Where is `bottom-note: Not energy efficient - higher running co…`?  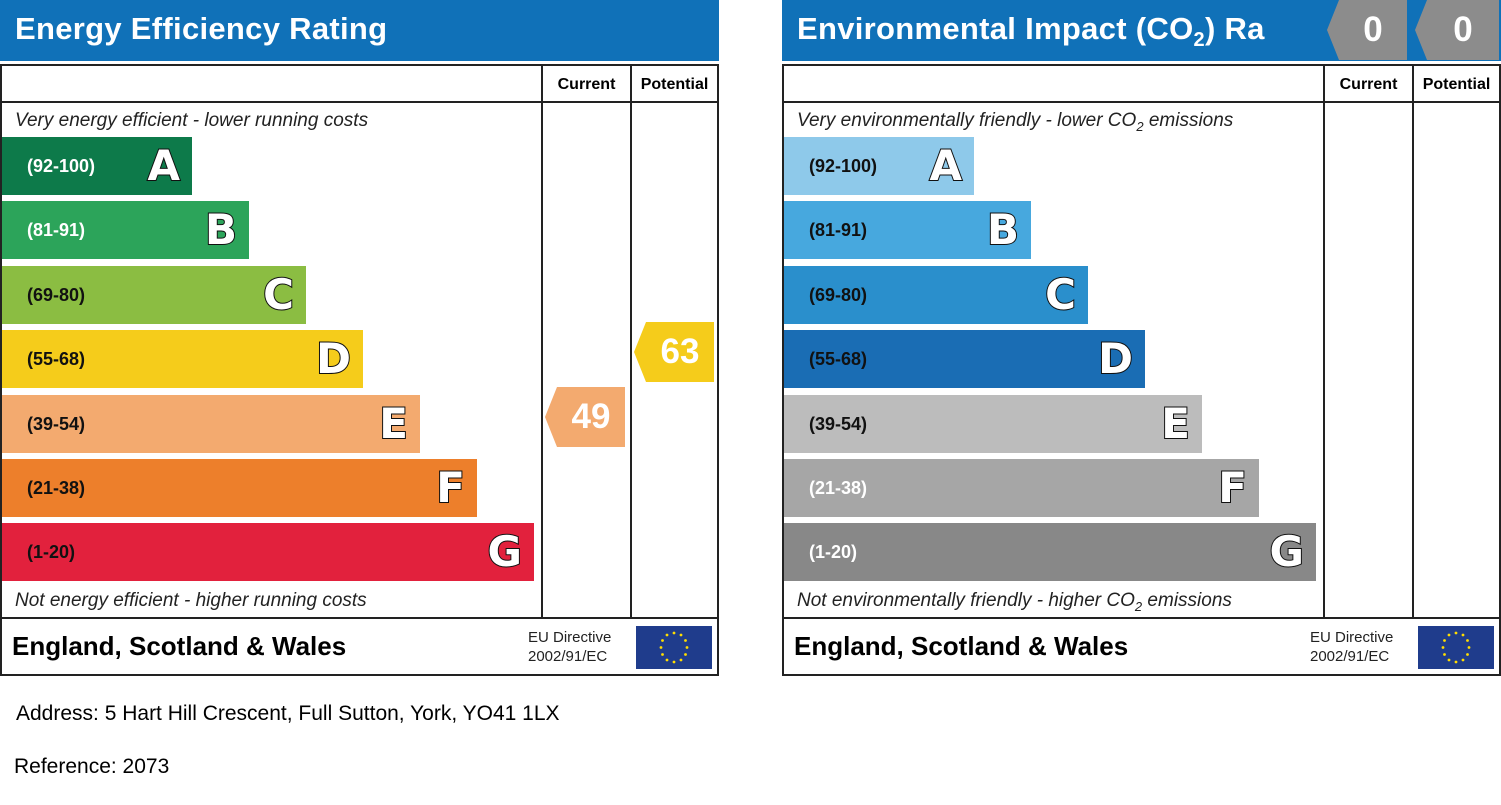 bottom-note: Not energy efficient - higher running co… is located at coordinates (191, 600).